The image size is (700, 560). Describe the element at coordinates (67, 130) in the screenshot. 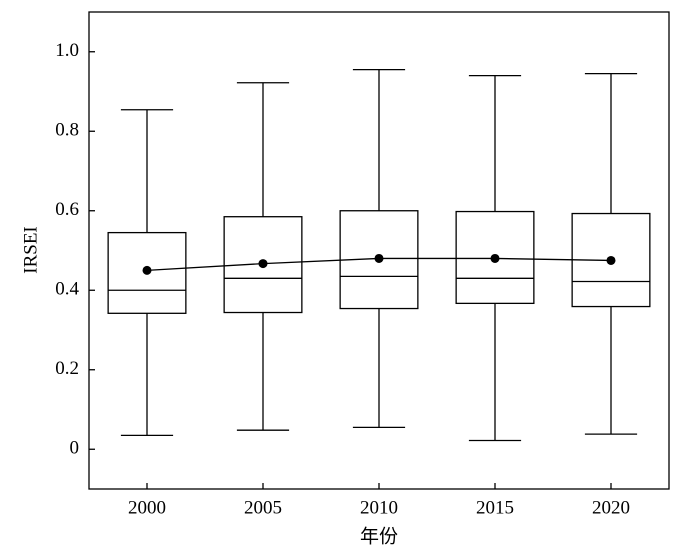

I see `y-tick-label: 0.8` at that location.